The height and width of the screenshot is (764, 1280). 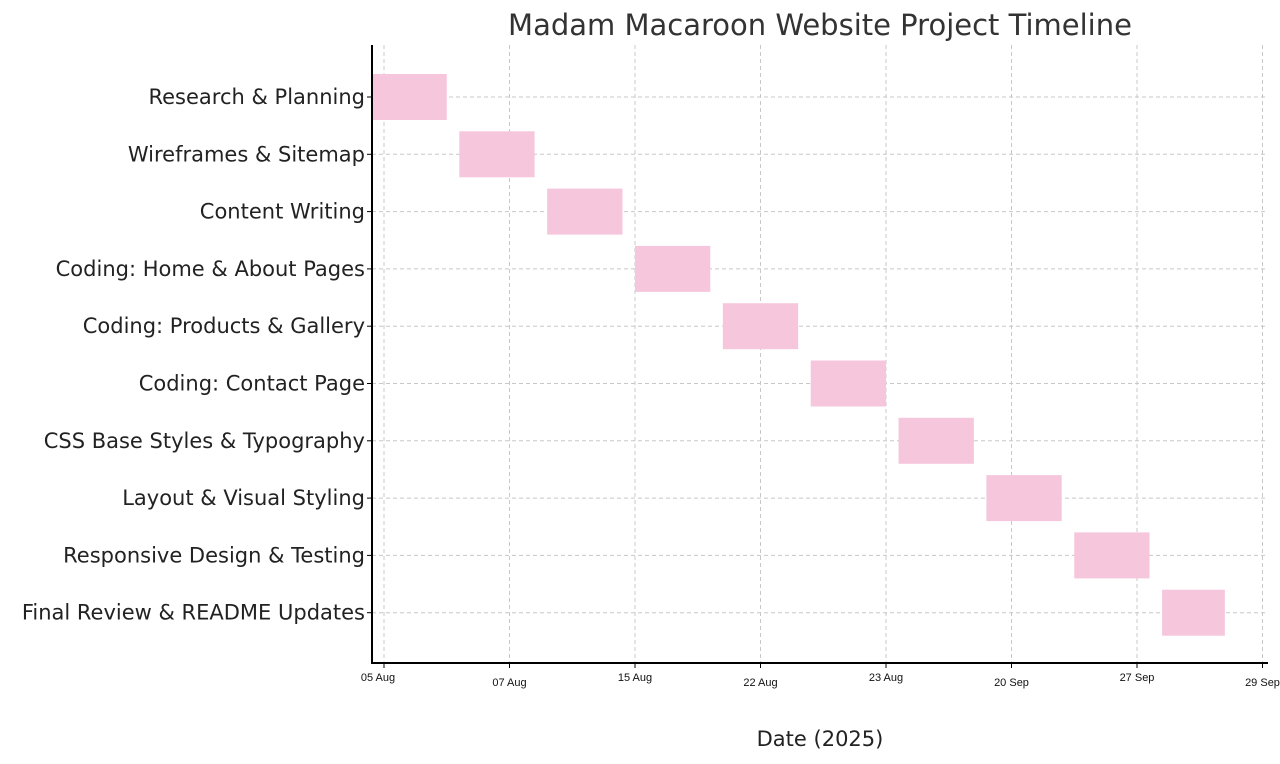 I want to click on x-axis-label: Date (2025), so click(x=820, y=739).